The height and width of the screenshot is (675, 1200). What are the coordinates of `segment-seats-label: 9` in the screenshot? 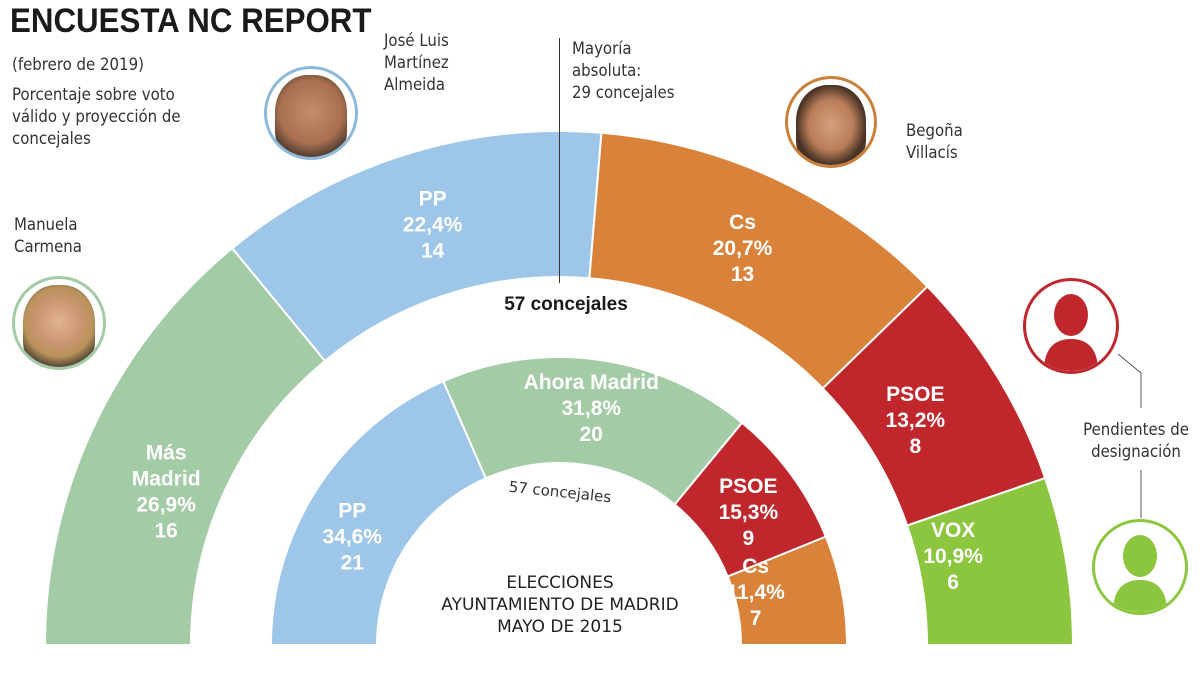 It's located at (749, 538).